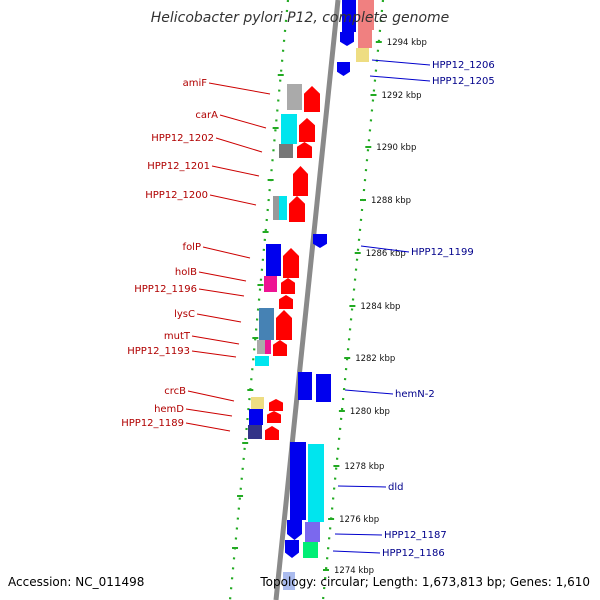 The image size is (600, 600). What do you see at coordinates (169, 409) in the screenshot?
I see `gene-label: hemD` at bounding box center [169, 409].